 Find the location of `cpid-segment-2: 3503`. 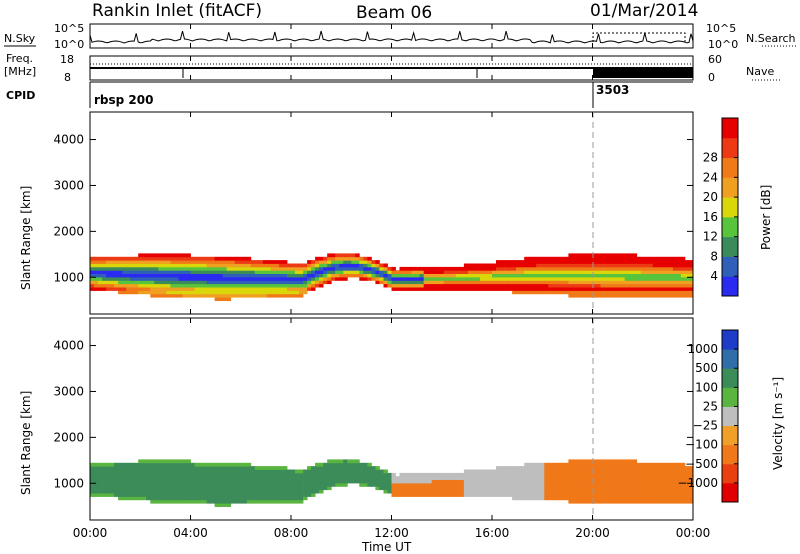

cpid-segment-2: 3503 is located at coordinates (612, 90).